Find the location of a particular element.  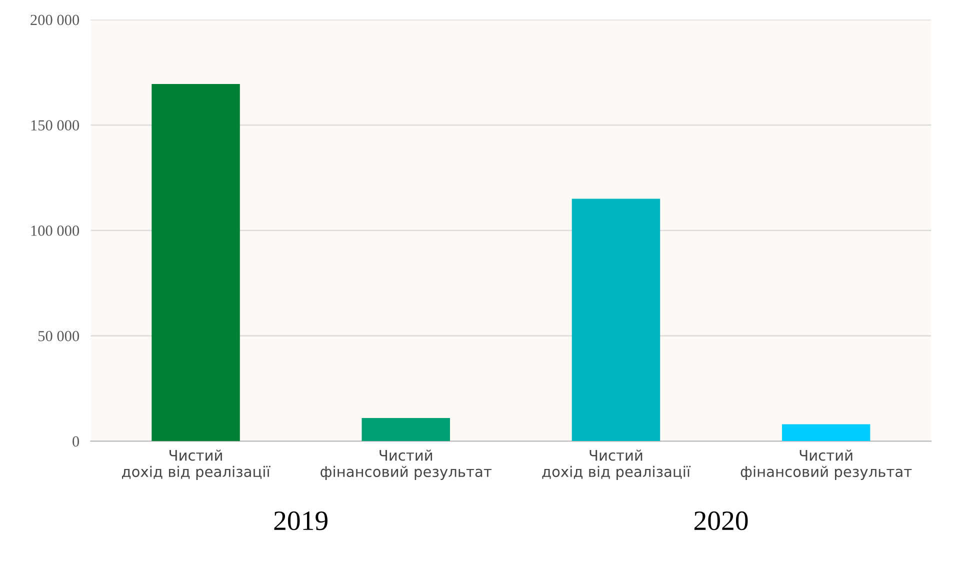

y-tick-label: 200 000 is located at coordinates (55, 20).